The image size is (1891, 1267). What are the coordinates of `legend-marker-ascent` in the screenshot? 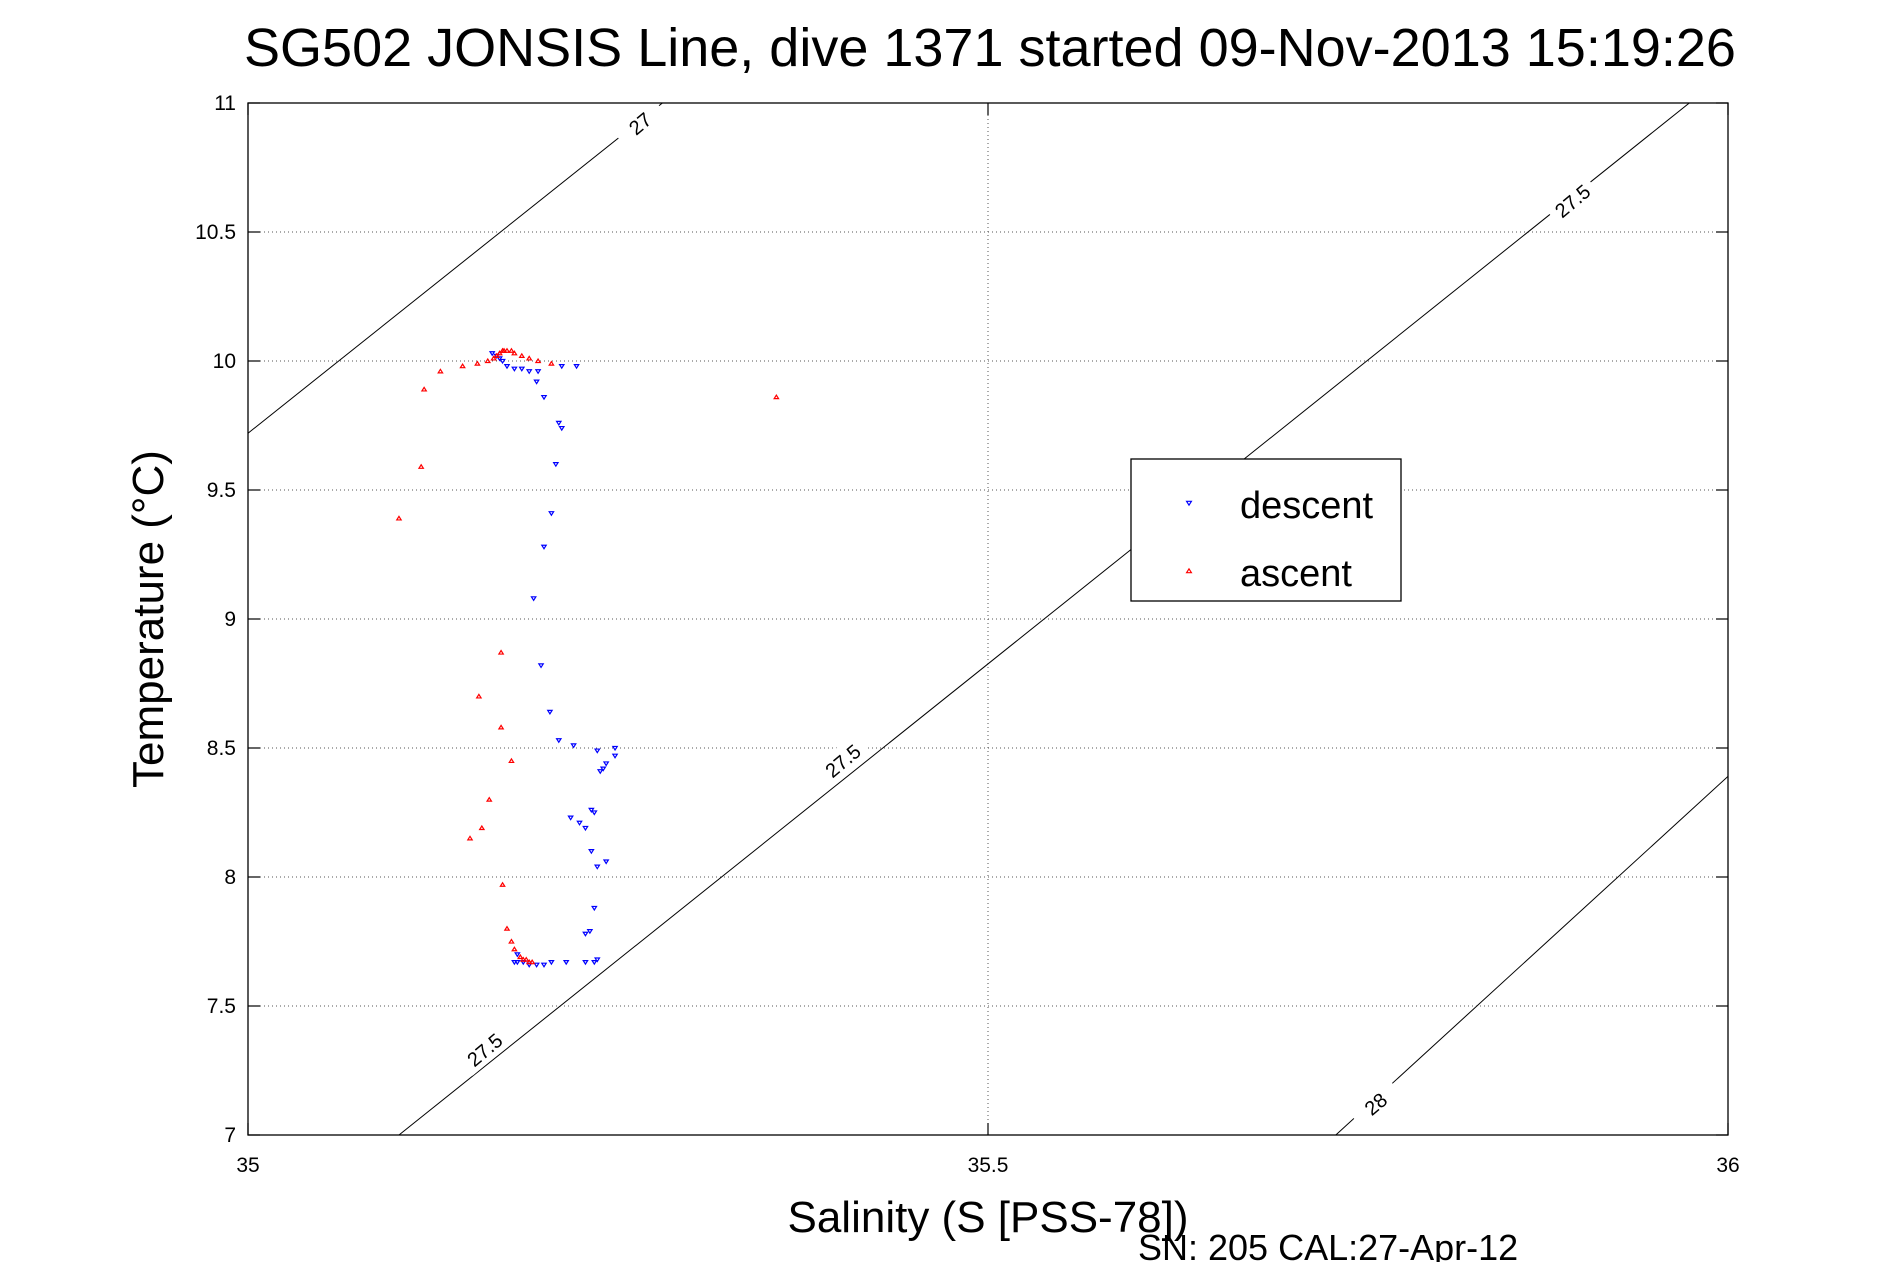 It's located at (1189, 570).